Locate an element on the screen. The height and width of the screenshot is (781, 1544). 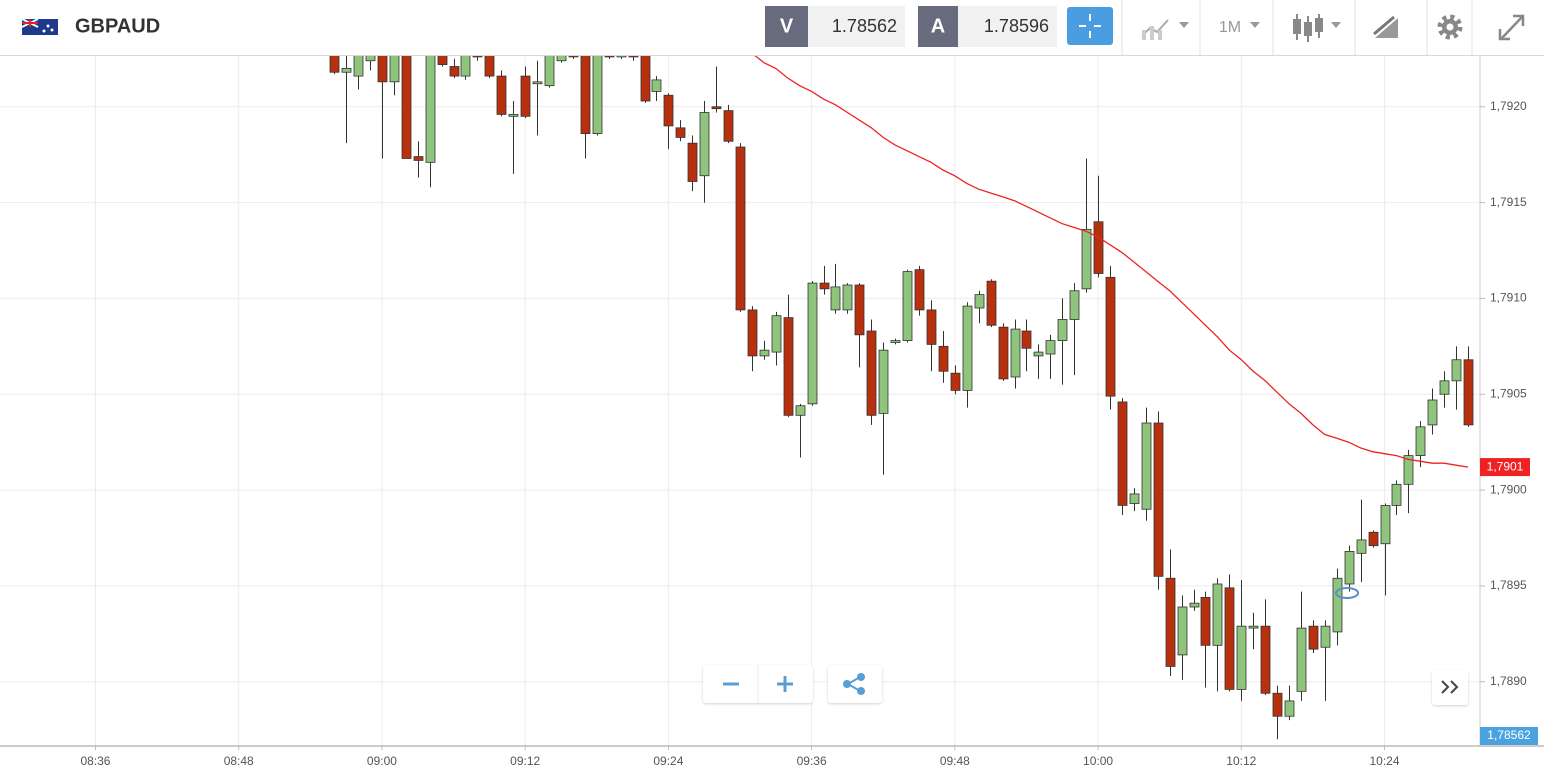
x-tick-label: 10:12 is located at coordinates (1241, 761).